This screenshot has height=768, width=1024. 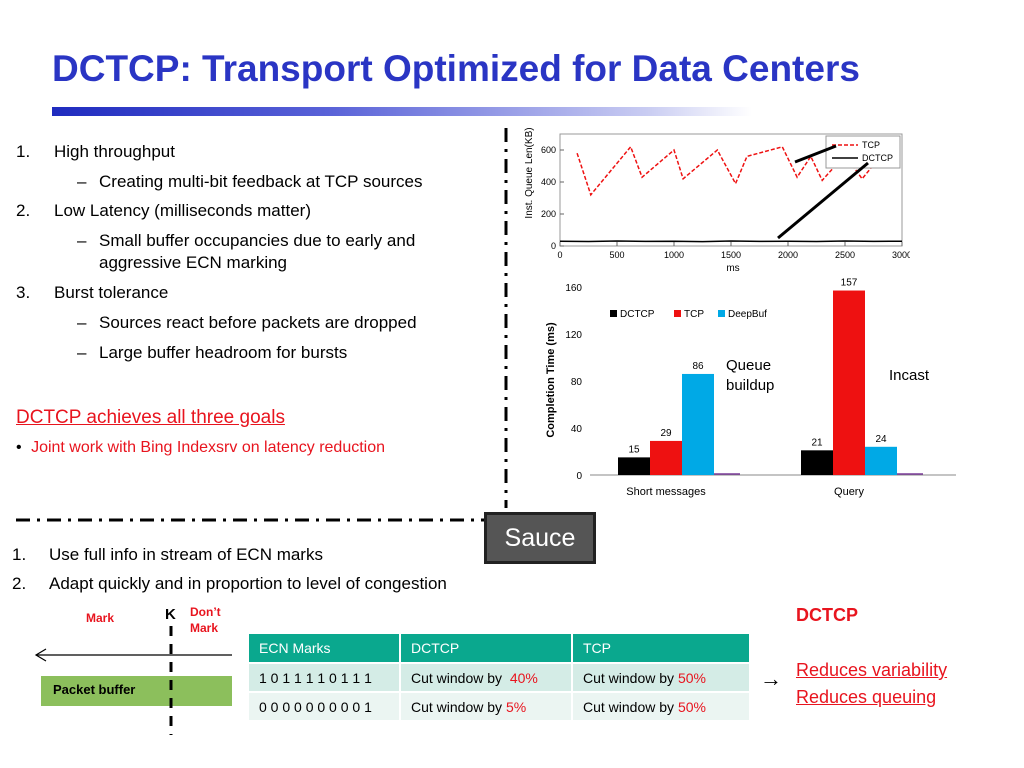 I want to click on point-number: 1., so click(x=19, y=554).